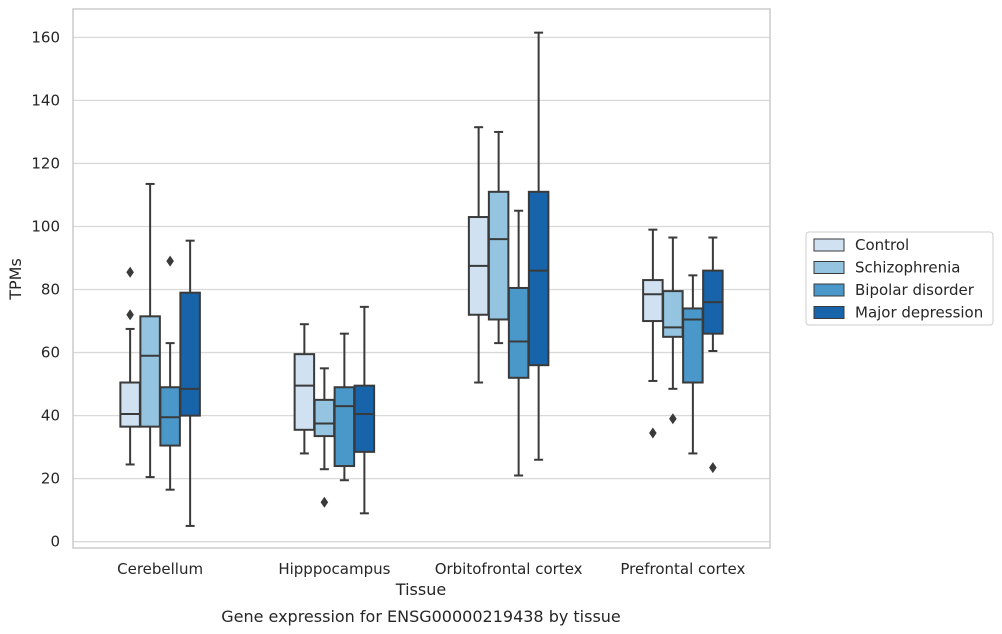 Image resolution: width=1002 pixels, height=634 pixels. Describe the element at coordinates (45, 37) in the screenshot. I see `y-tick-label: 160` at that location.